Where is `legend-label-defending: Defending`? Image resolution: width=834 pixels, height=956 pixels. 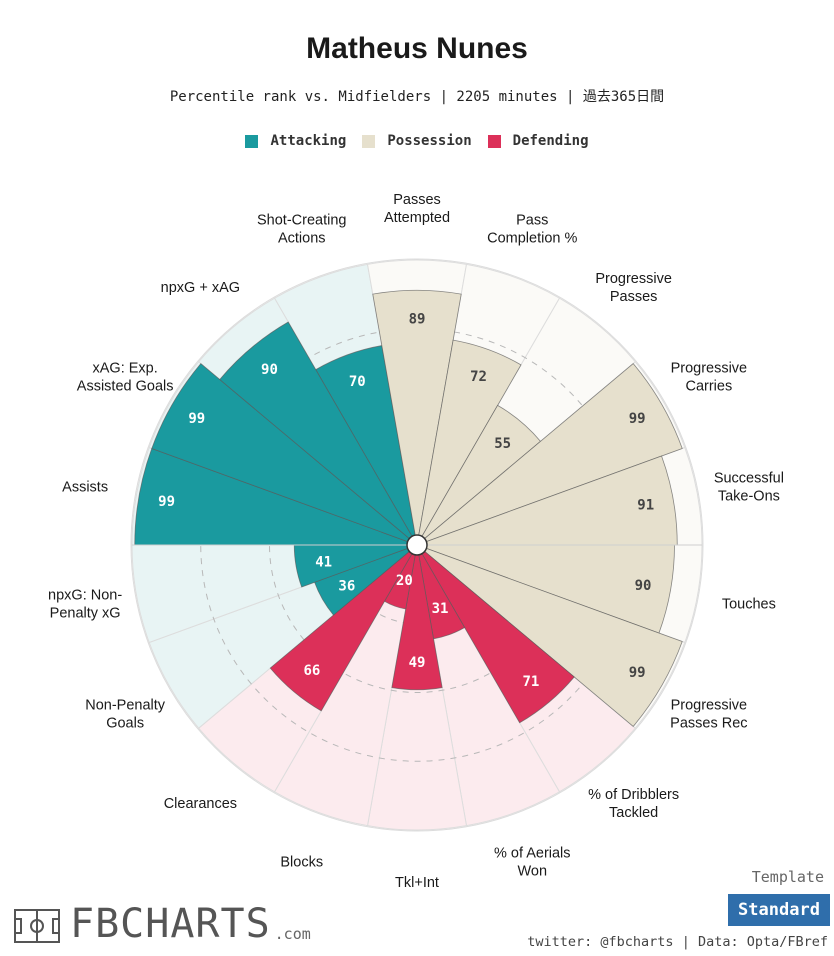
legend-label-defending: Defending is located at coordinates (550, 141).